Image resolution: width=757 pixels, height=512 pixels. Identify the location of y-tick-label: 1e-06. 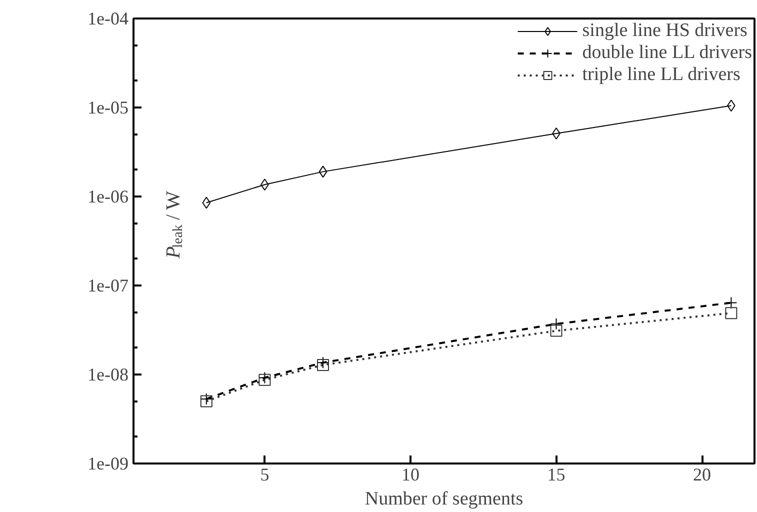
(108, 196).